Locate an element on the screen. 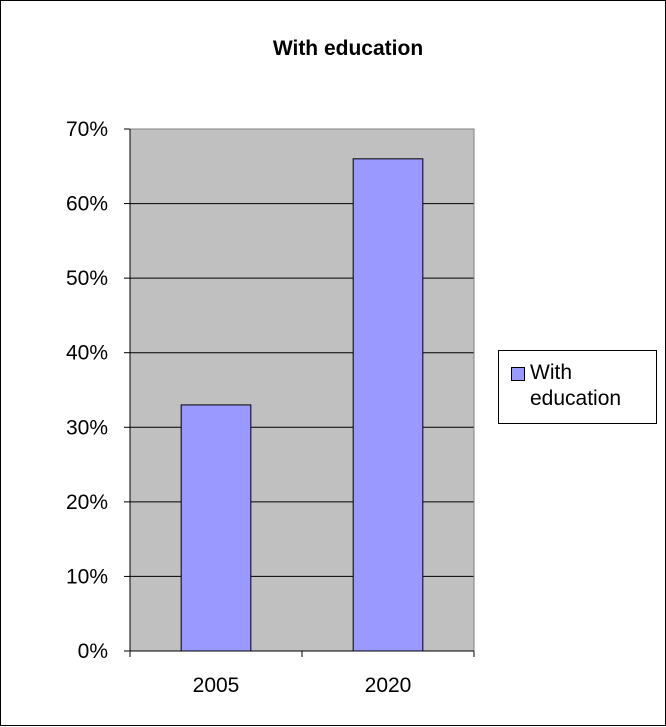  y-tick-label: 50% is located at coordinates (87, 278).